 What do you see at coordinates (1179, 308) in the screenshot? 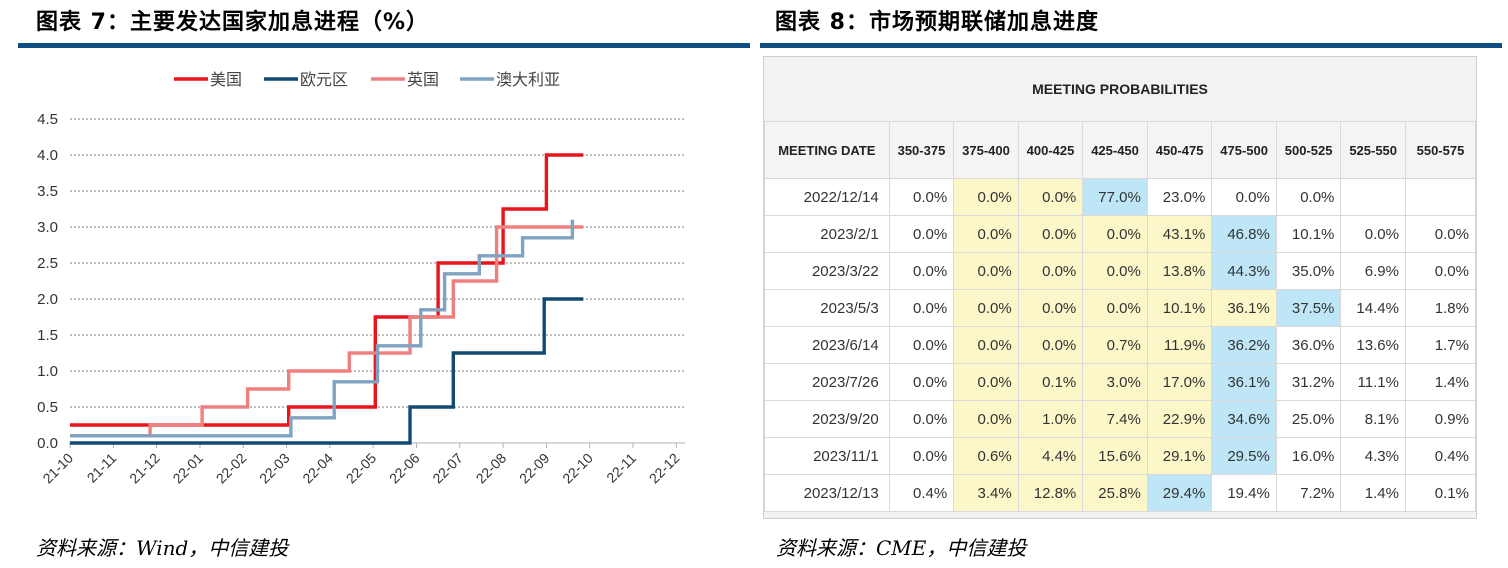
I see `probability-cell: 10.1%` at bounding box center [1179, 308].